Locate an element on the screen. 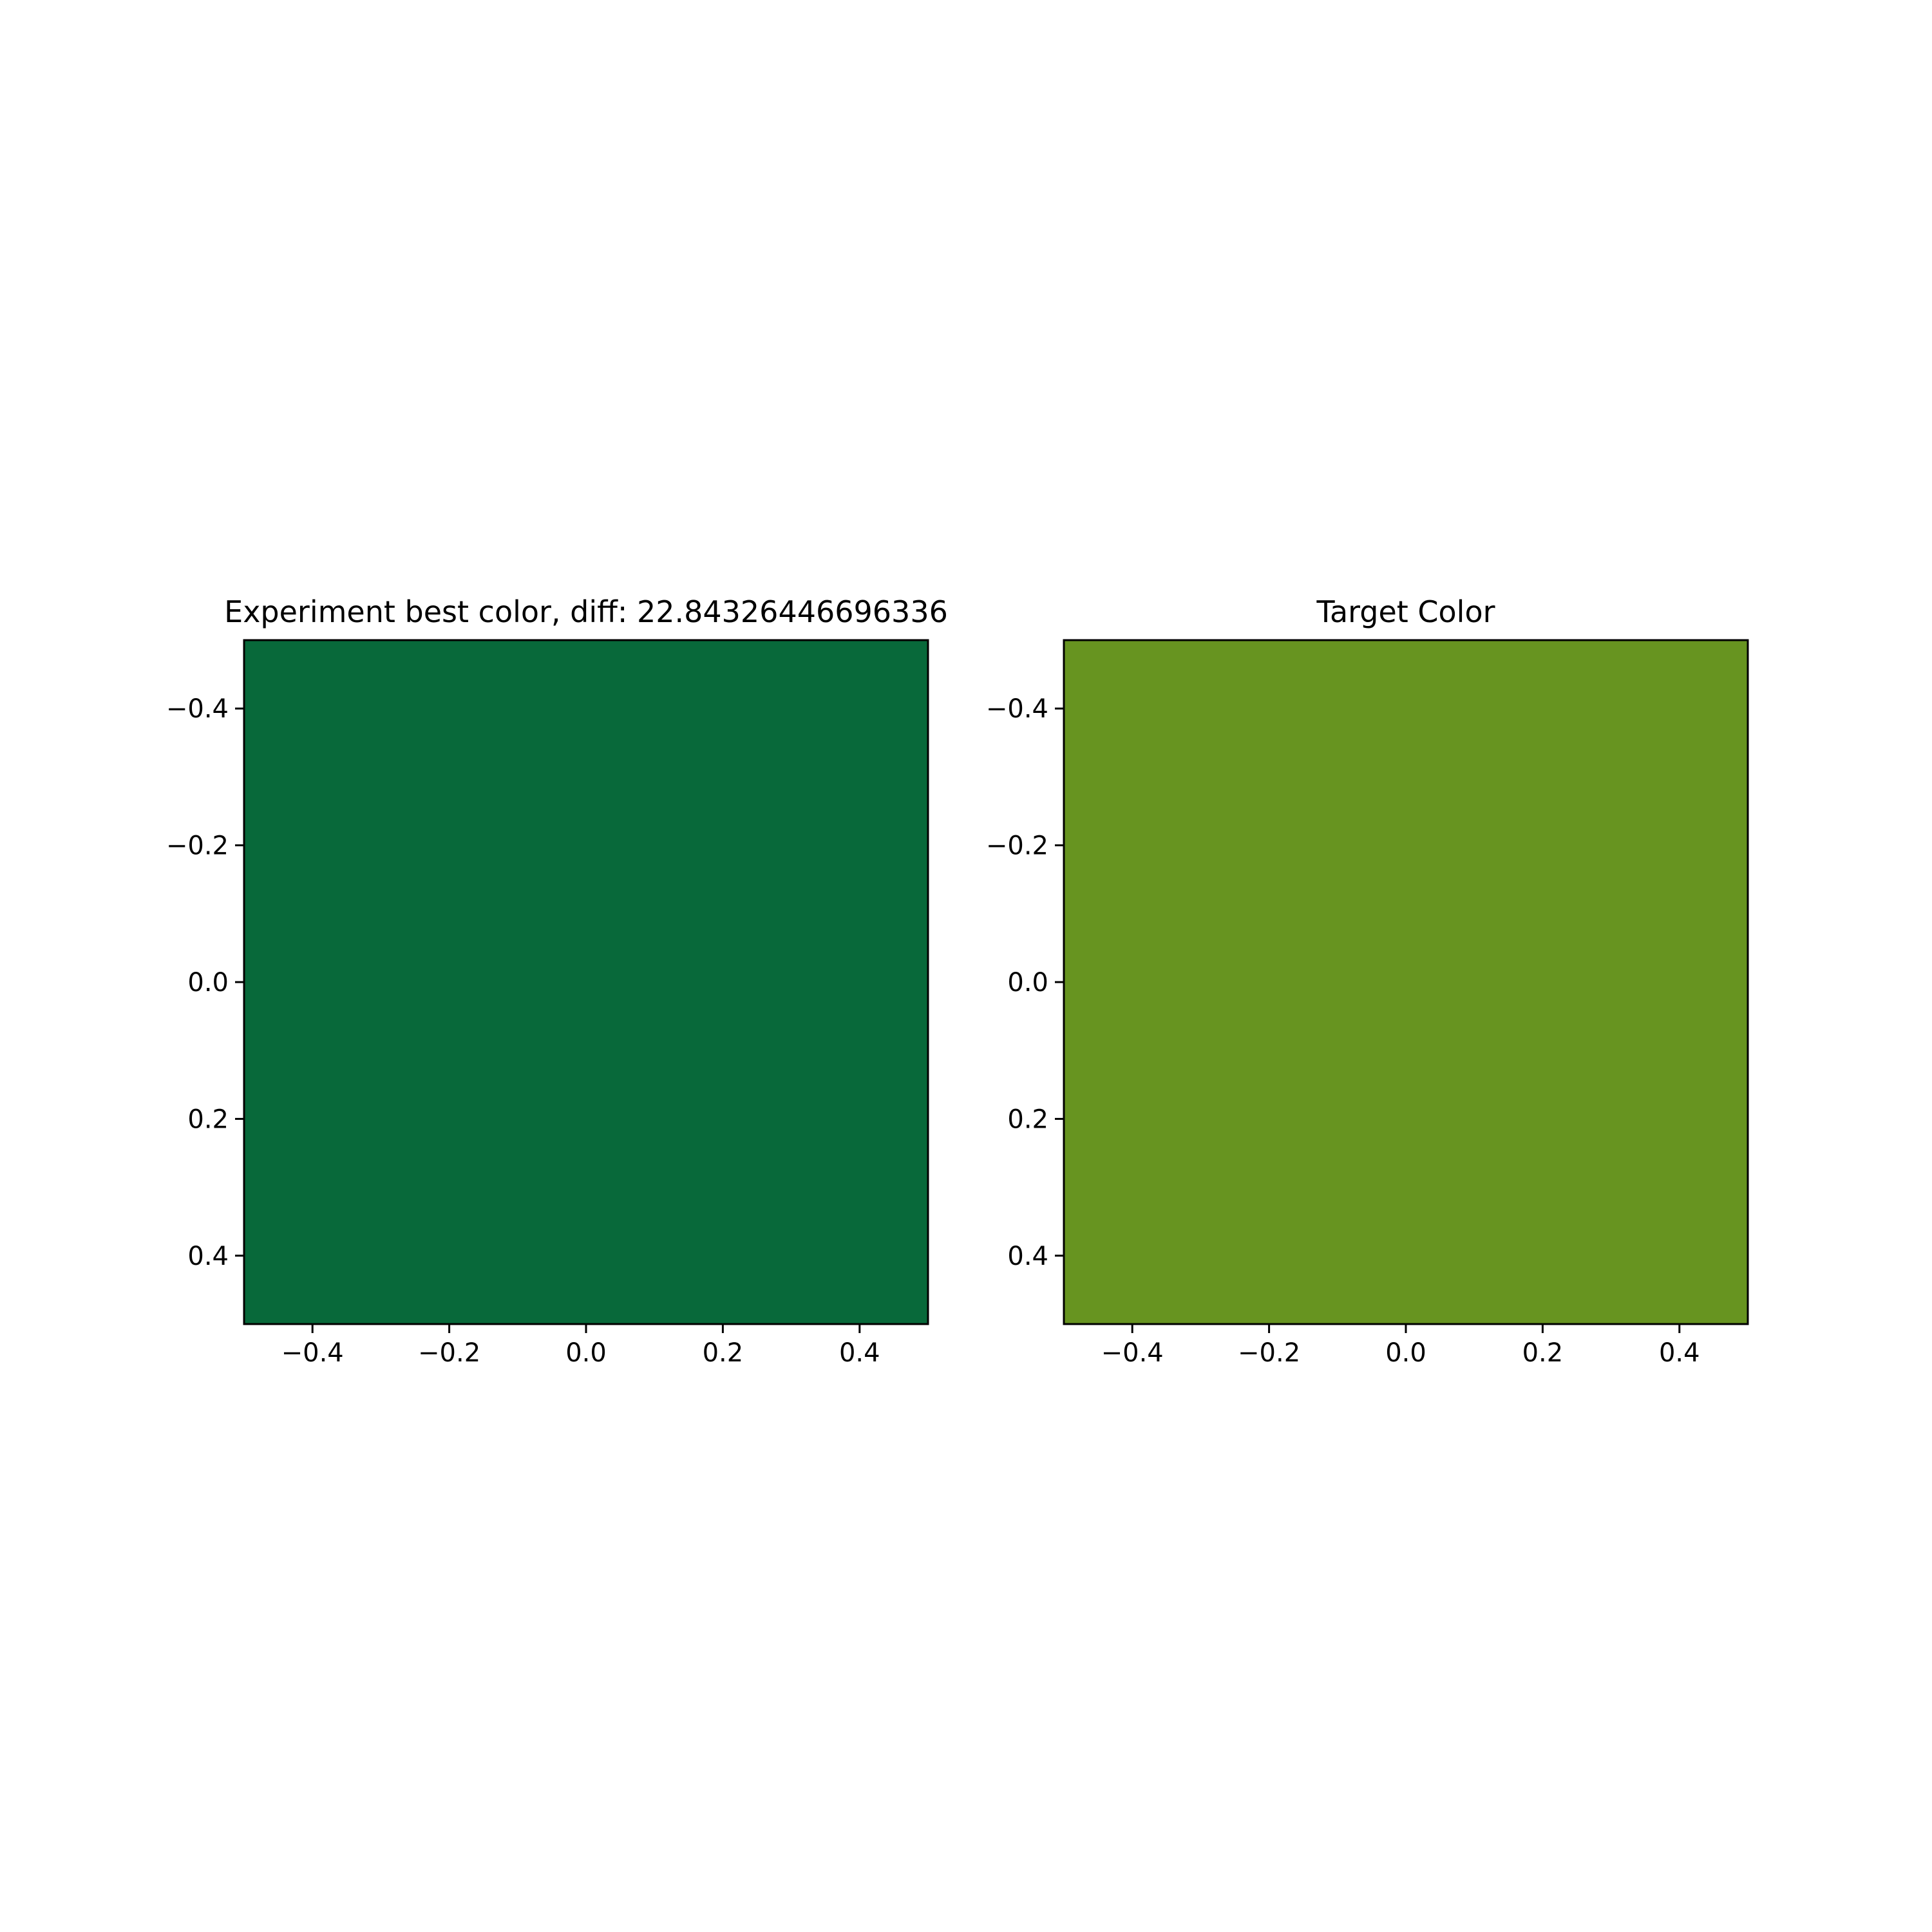  chart-title: Target Color is located at coordinates (1405, 611).